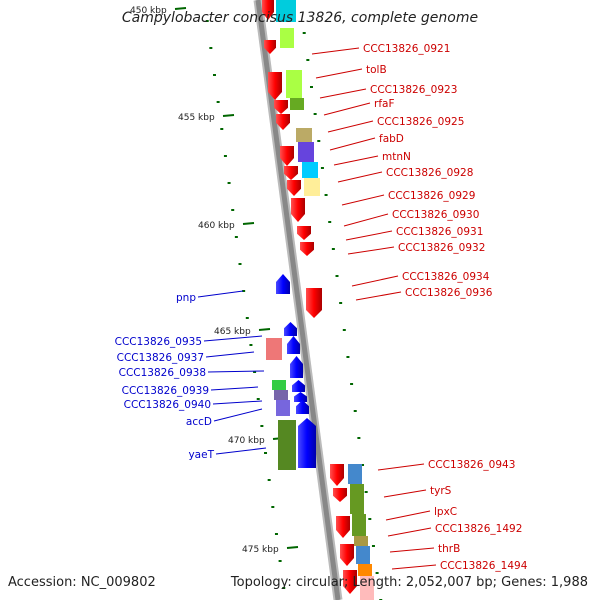 This screenshot has width=600, height=604. Describe the element at coordinates (406, 49) in the screenshot. I see `gene-label-forward: CCC13826_0921` at that location.